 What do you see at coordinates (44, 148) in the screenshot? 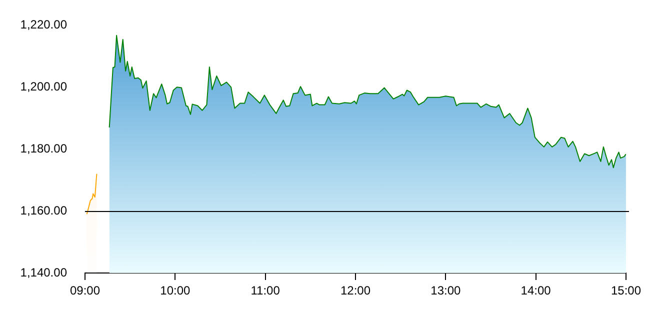
I see `y-tick-label: 1,180.00` at bounding box center [44, 148].